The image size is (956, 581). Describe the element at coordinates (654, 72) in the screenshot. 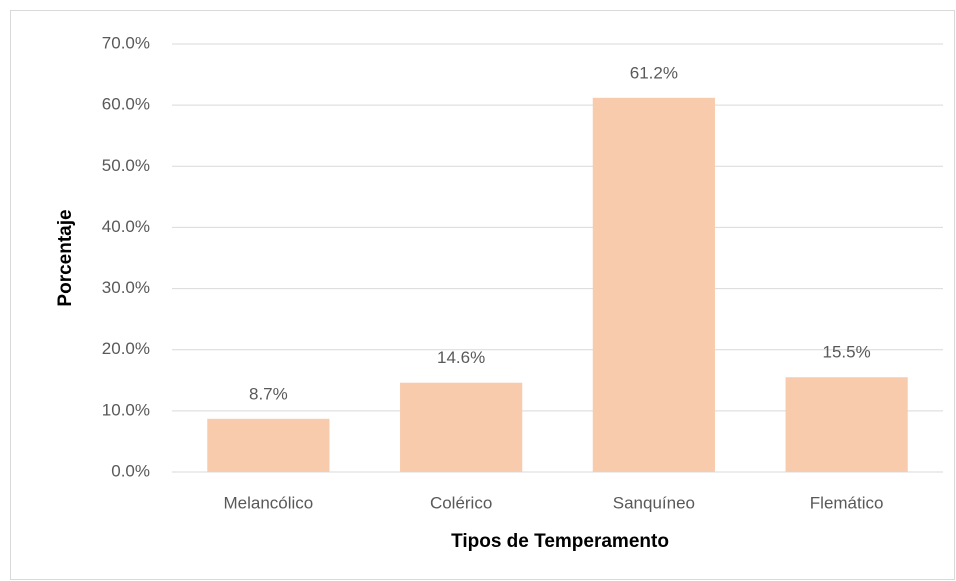

I see `data-label: 61.2%` at that location.